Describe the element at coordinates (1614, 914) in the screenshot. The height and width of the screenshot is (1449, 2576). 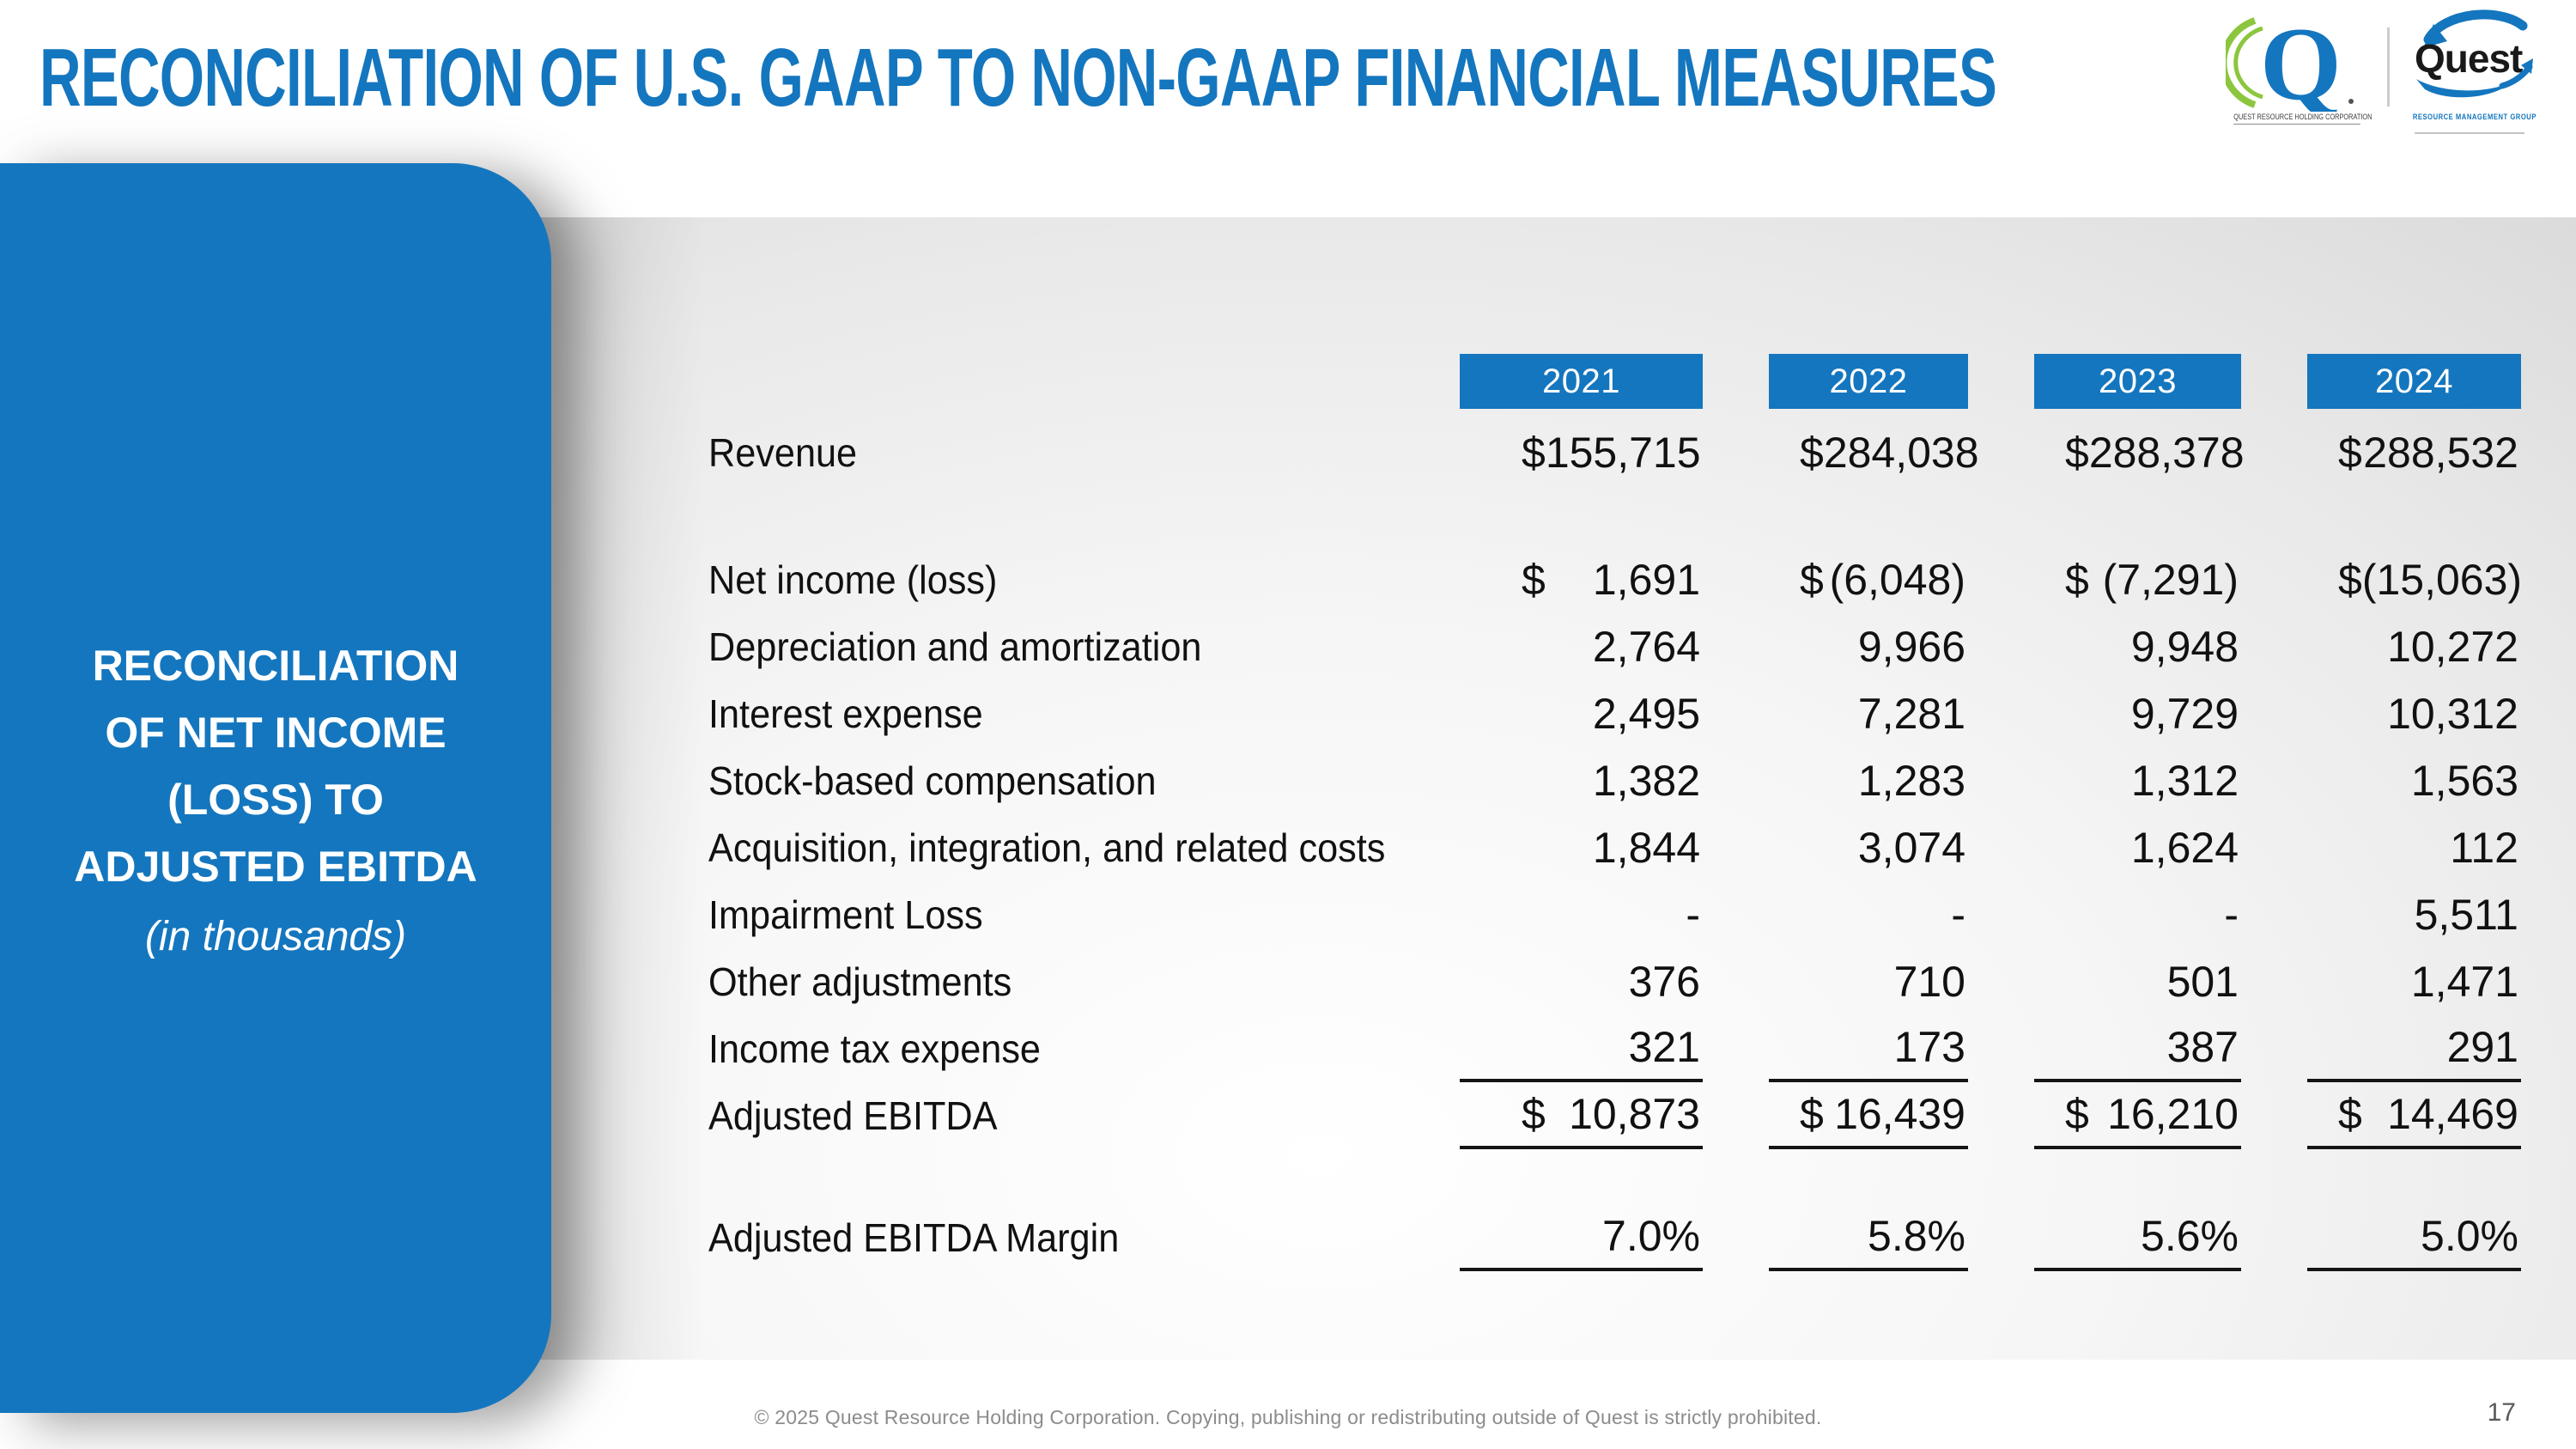
I see `table-row: Impairment Loss - - - 5,511` at that location.